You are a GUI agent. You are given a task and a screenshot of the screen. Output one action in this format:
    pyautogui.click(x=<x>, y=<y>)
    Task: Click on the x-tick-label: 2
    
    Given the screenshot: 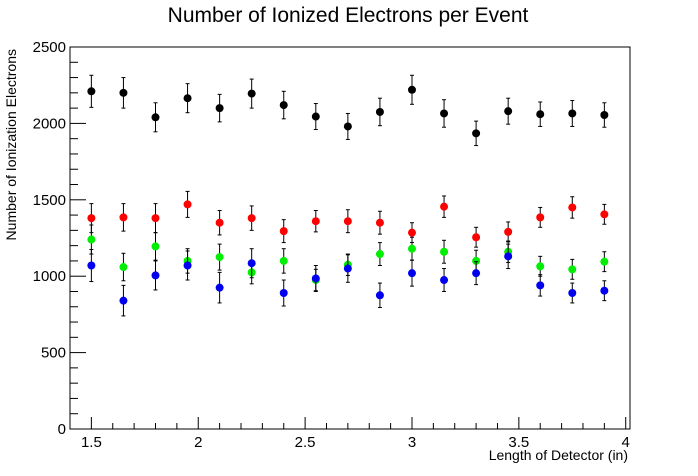 What is the action you would take?
    pyautogui.click(x=198, y=442)
    